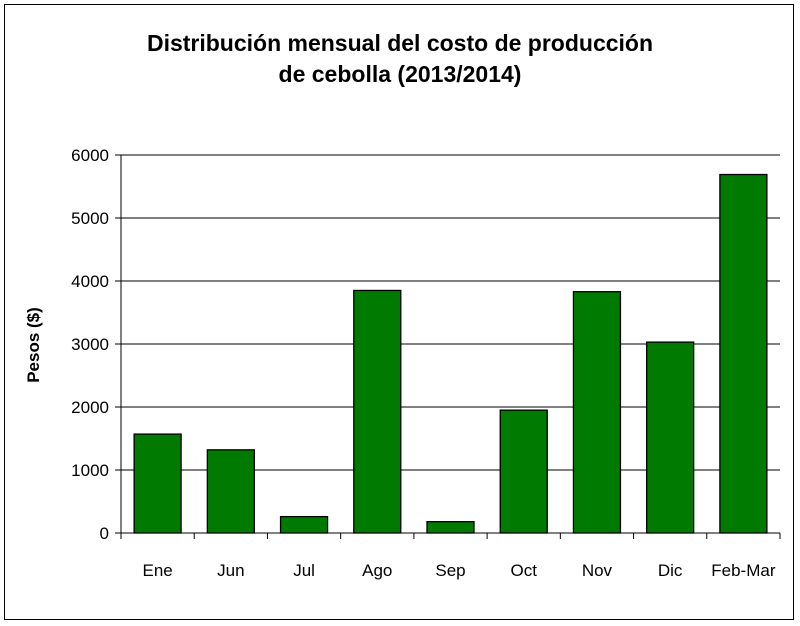 Image resolution: width=800 pixels, height=626 pixels. What do you see at coordinates (400, 74) in the screenshot?
I see `chart-title-line-2: de cebolla (2013/2014)` at bounding box center [400, 74].